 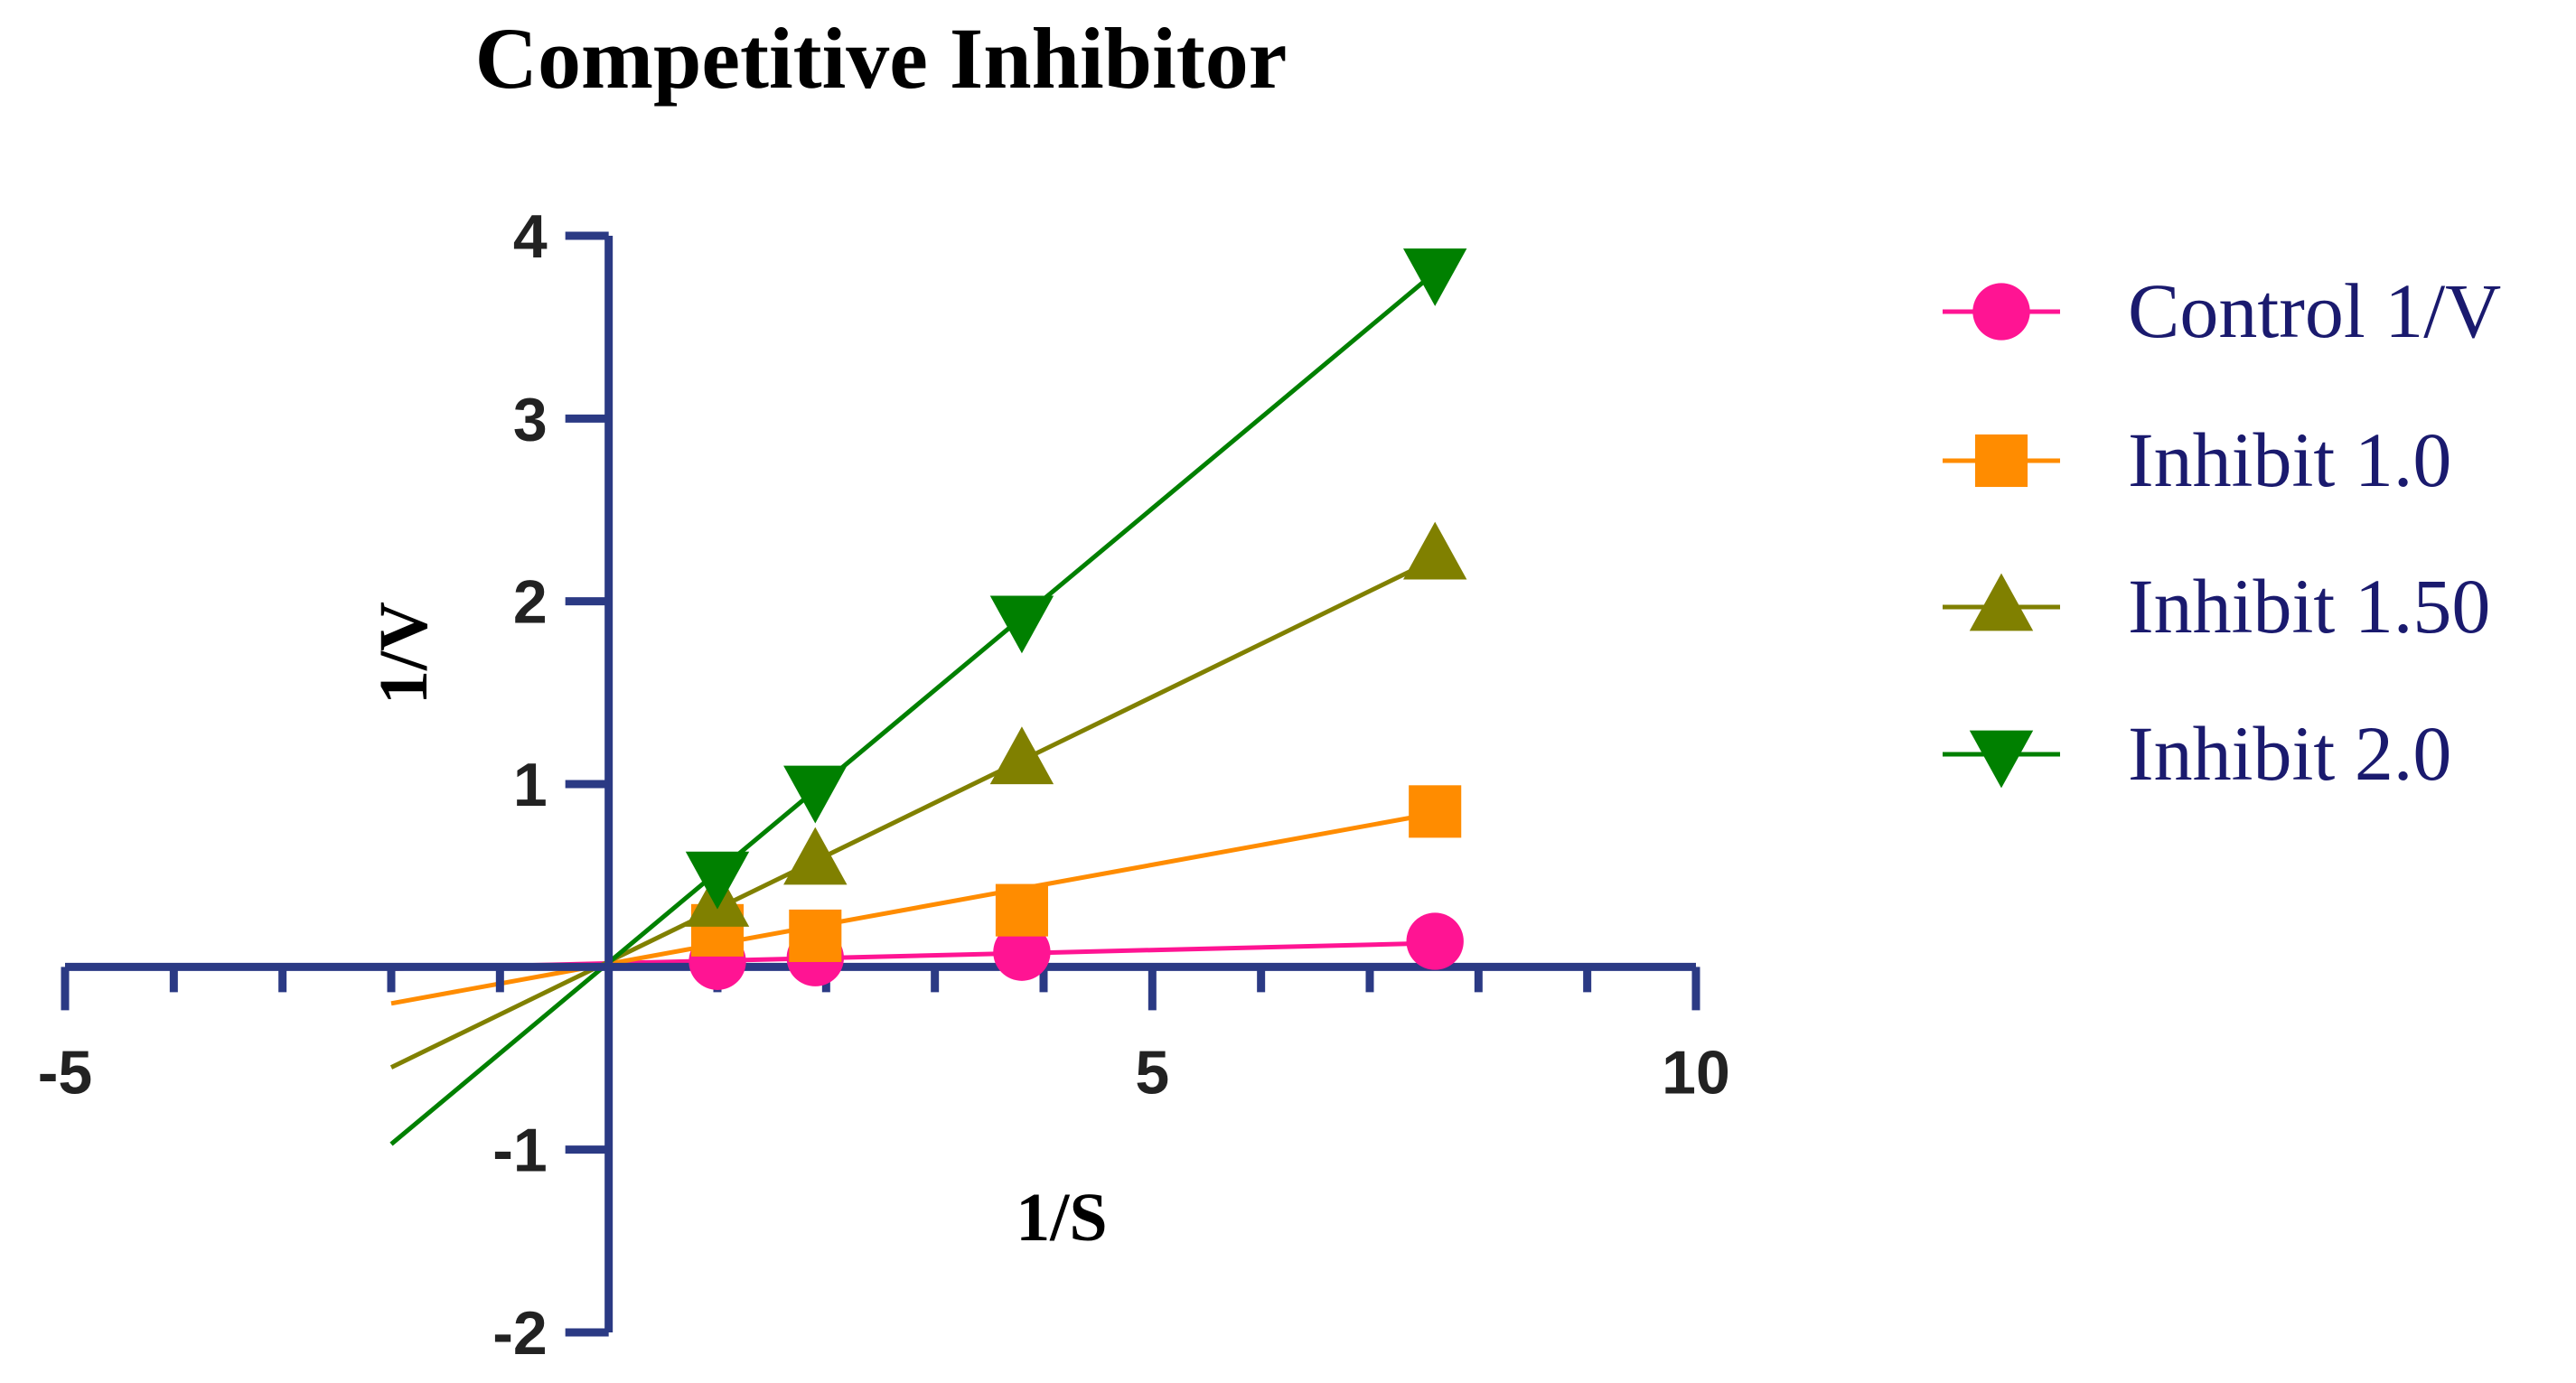 I want to click on legend-item: Inhibit 2.0, so click(x=2197, y=753).